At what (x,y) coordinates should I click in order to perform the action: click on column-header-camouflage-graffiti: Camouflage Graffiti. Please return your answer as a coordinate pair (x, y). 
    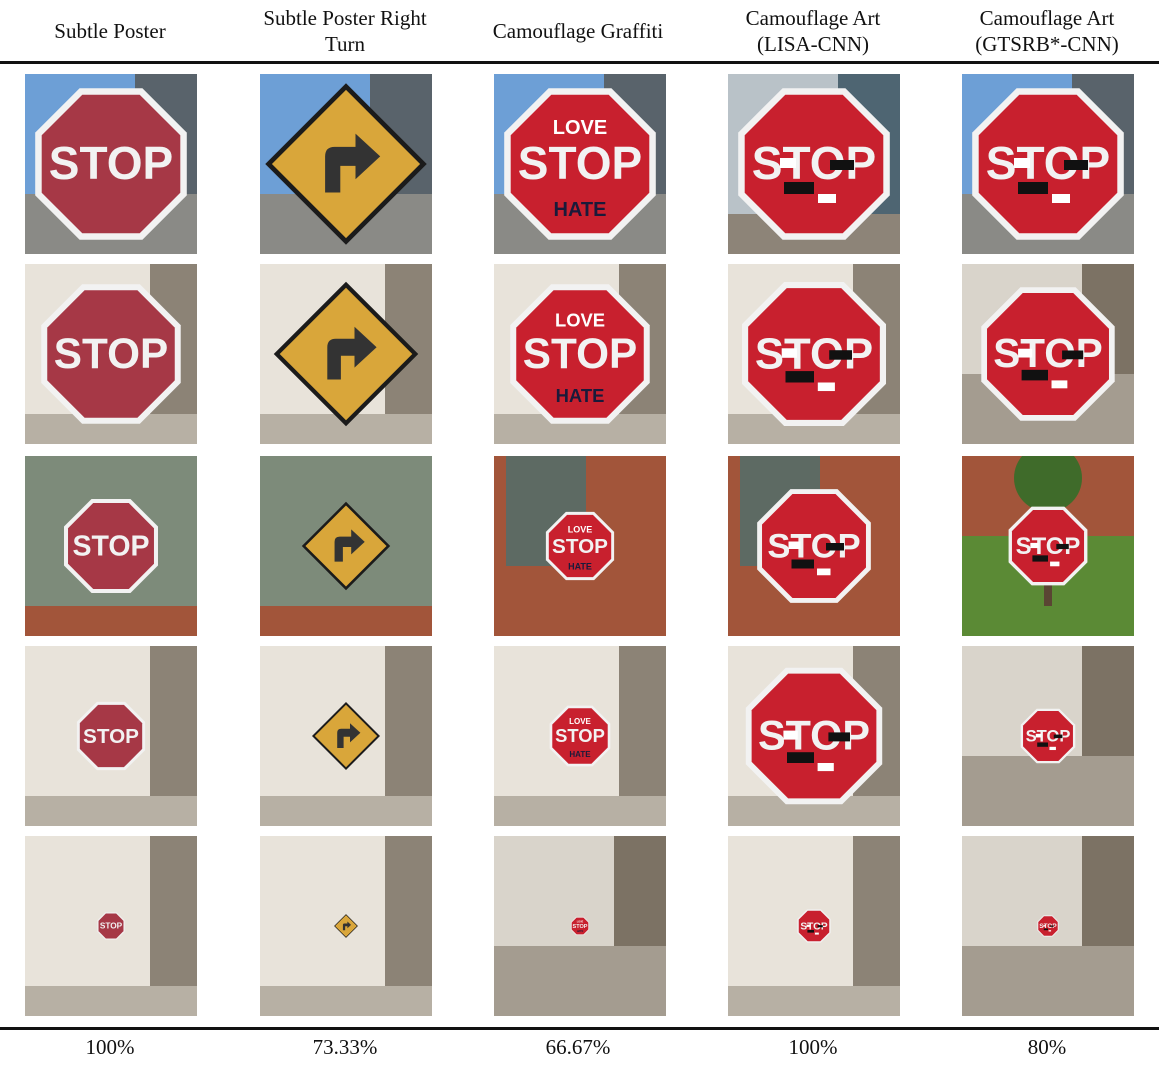
    Looking at the image, I should click on (578, 31).